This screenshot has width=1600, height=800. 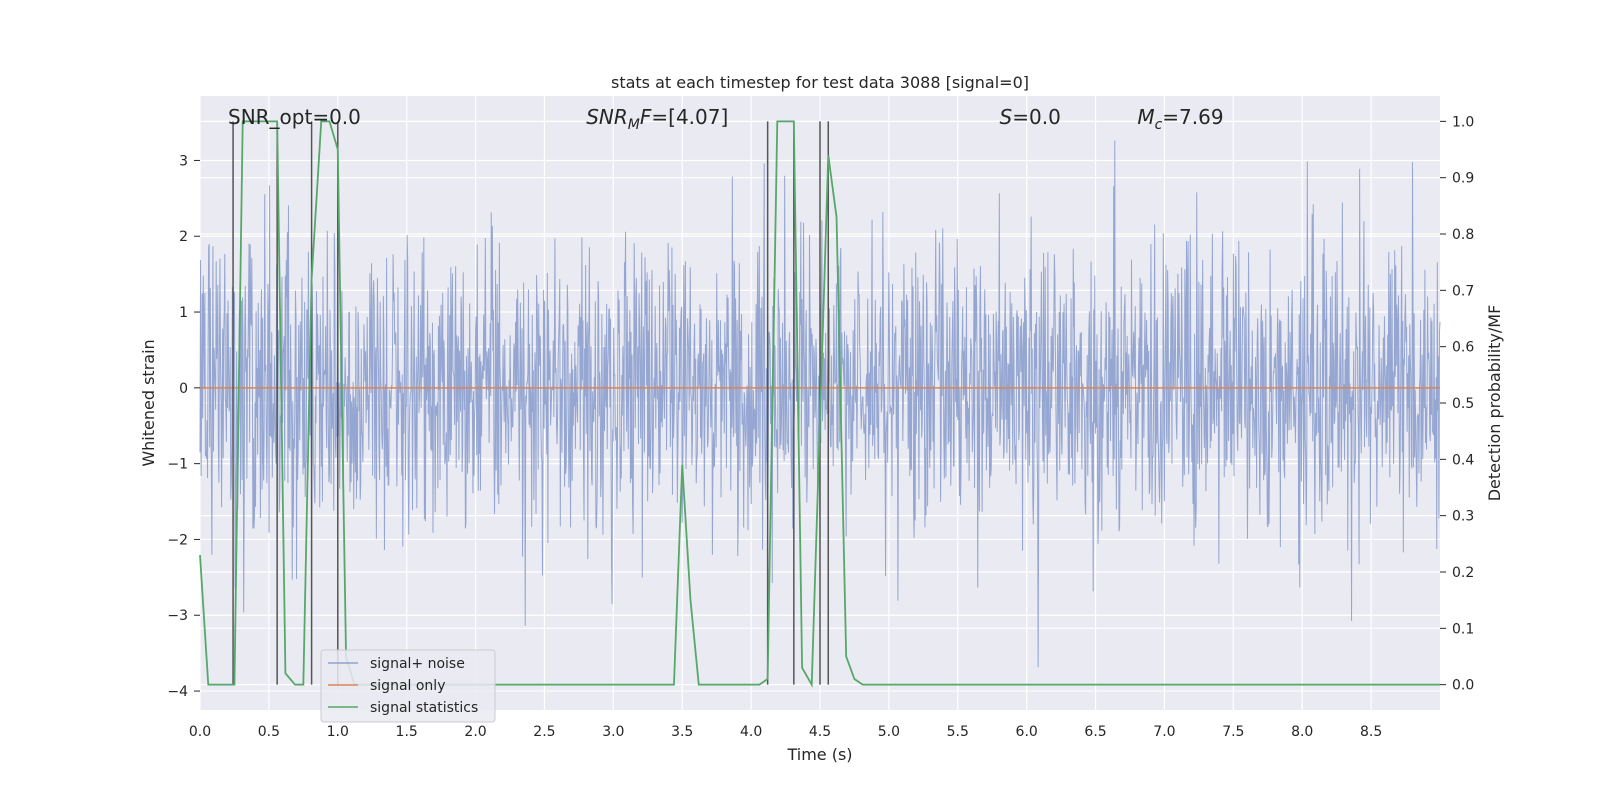 What do you see at coordinates (177, 540) in the screenshot?
I see `y-left-tick-label: −2` at bounding box center [177, 540].